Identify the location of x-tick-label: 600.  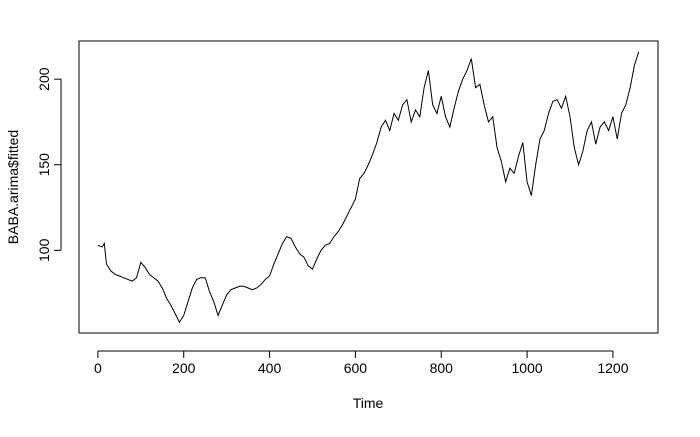
(356, 368).